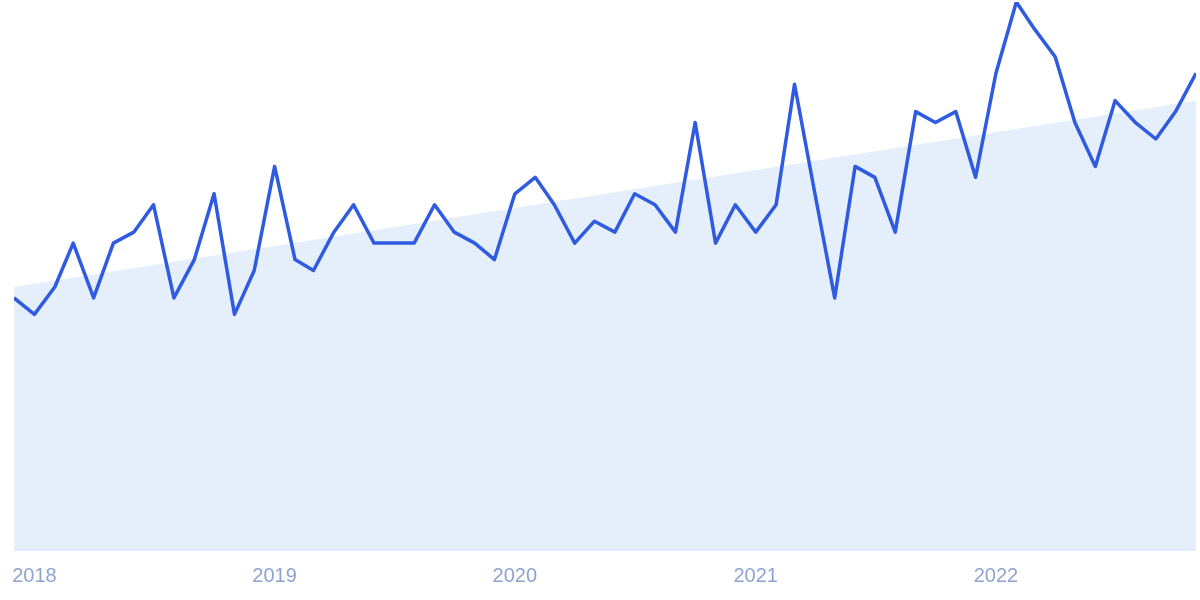  Describe the element at coordinates (515, 575) in the screenshot. I see `x-tick-label: 2020` at that location.